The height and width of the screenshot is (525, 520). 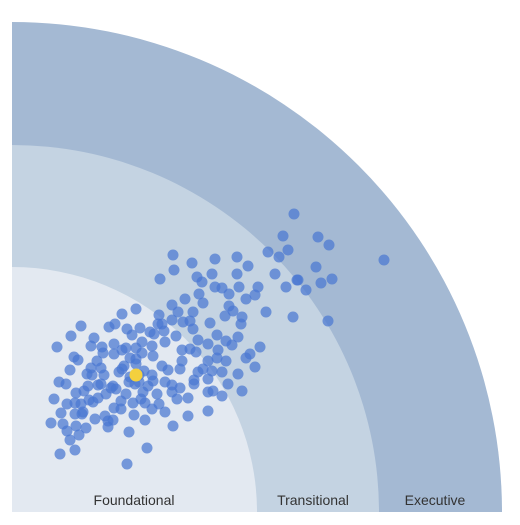 I want to click on band-label-foundational: Foundational, so click(x=134, y=500).